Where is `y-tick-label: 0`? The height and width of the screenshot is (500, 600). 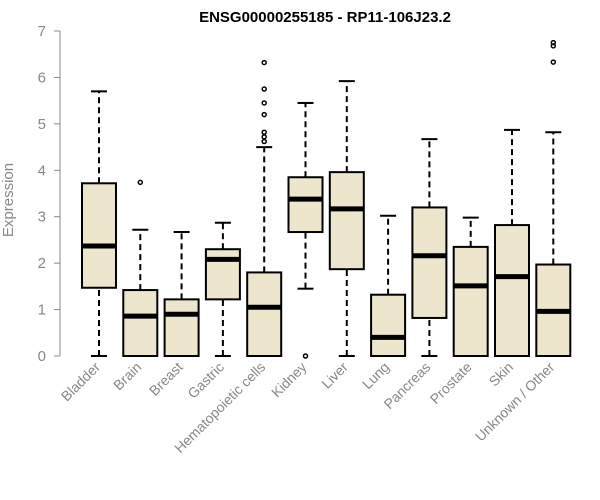 y-tick-label: 0 is located at coordinates (42, 356).